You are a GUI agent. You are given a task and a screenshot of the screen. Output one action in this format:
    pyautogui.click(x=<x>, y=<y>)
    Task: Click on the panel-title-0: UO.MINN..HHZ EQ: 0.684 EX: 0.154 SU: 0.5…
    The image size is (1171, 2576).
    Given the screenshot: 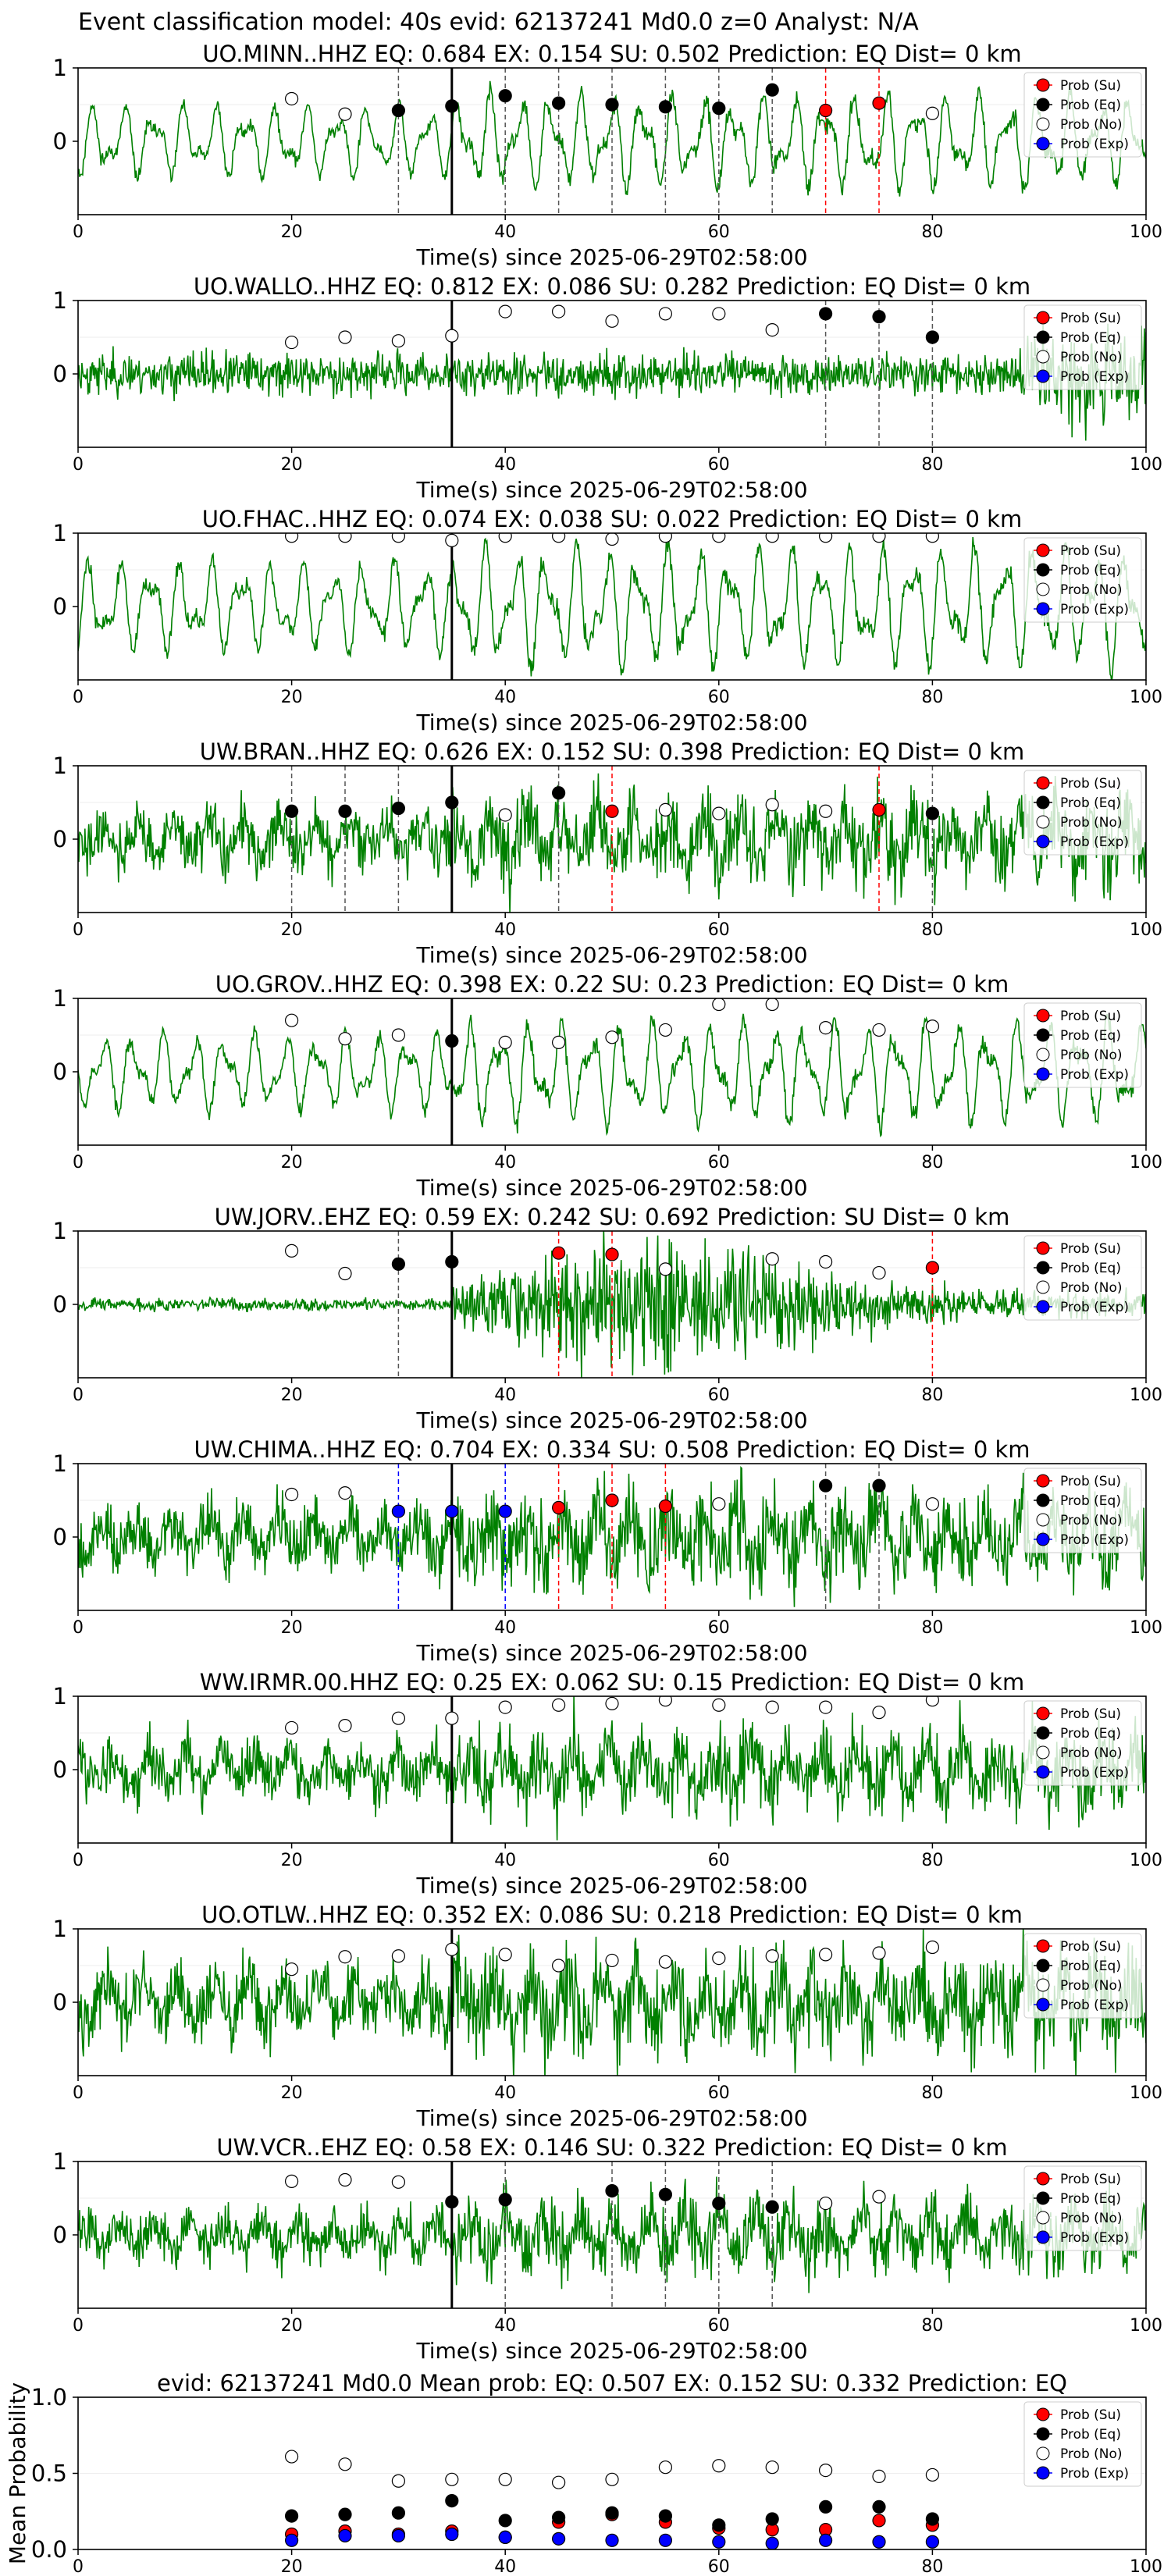 What is the action you would take?
    pyautogui.click(x=611, y=54)
    